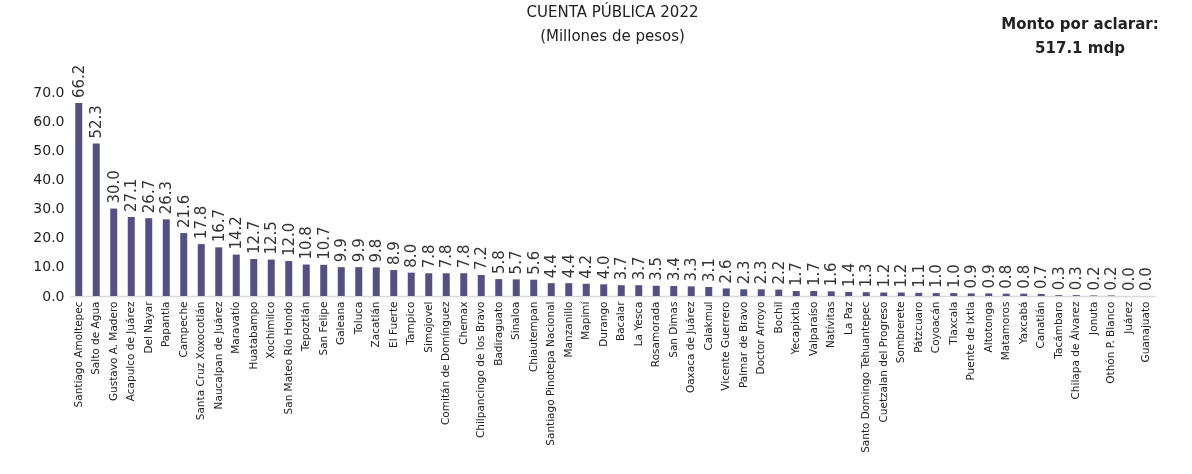 The height and width of the screenshot is (474, 1192). What do you see at coordinates (78, 81) in the screenshot?
I see `data-label: 66.2` at bounding box center [78, 81].